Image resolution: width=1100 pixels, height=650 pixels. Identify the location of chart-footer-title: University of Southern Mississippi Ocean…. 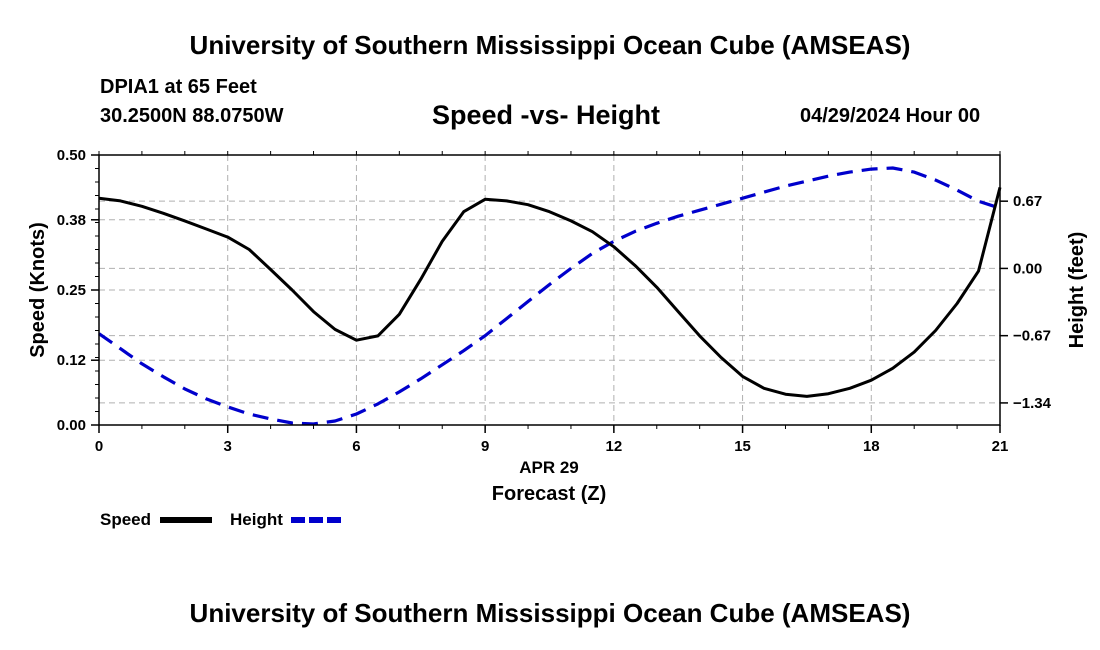
(550, 613).